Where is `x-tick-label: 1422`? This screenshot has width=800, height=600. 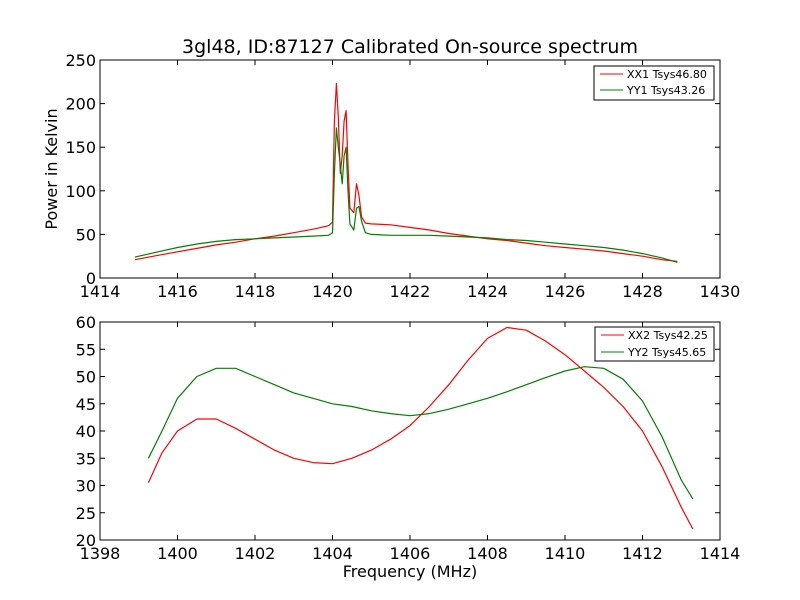 x-tick-label: 1422 is located at coordinates (410, 291).